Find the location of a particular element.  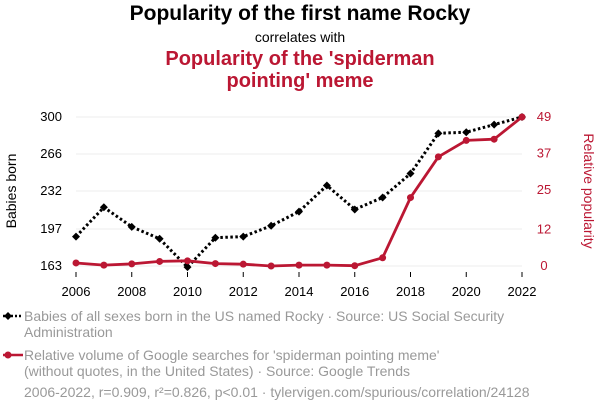

legend-swatch-babies is located at coordinates (13, 316).